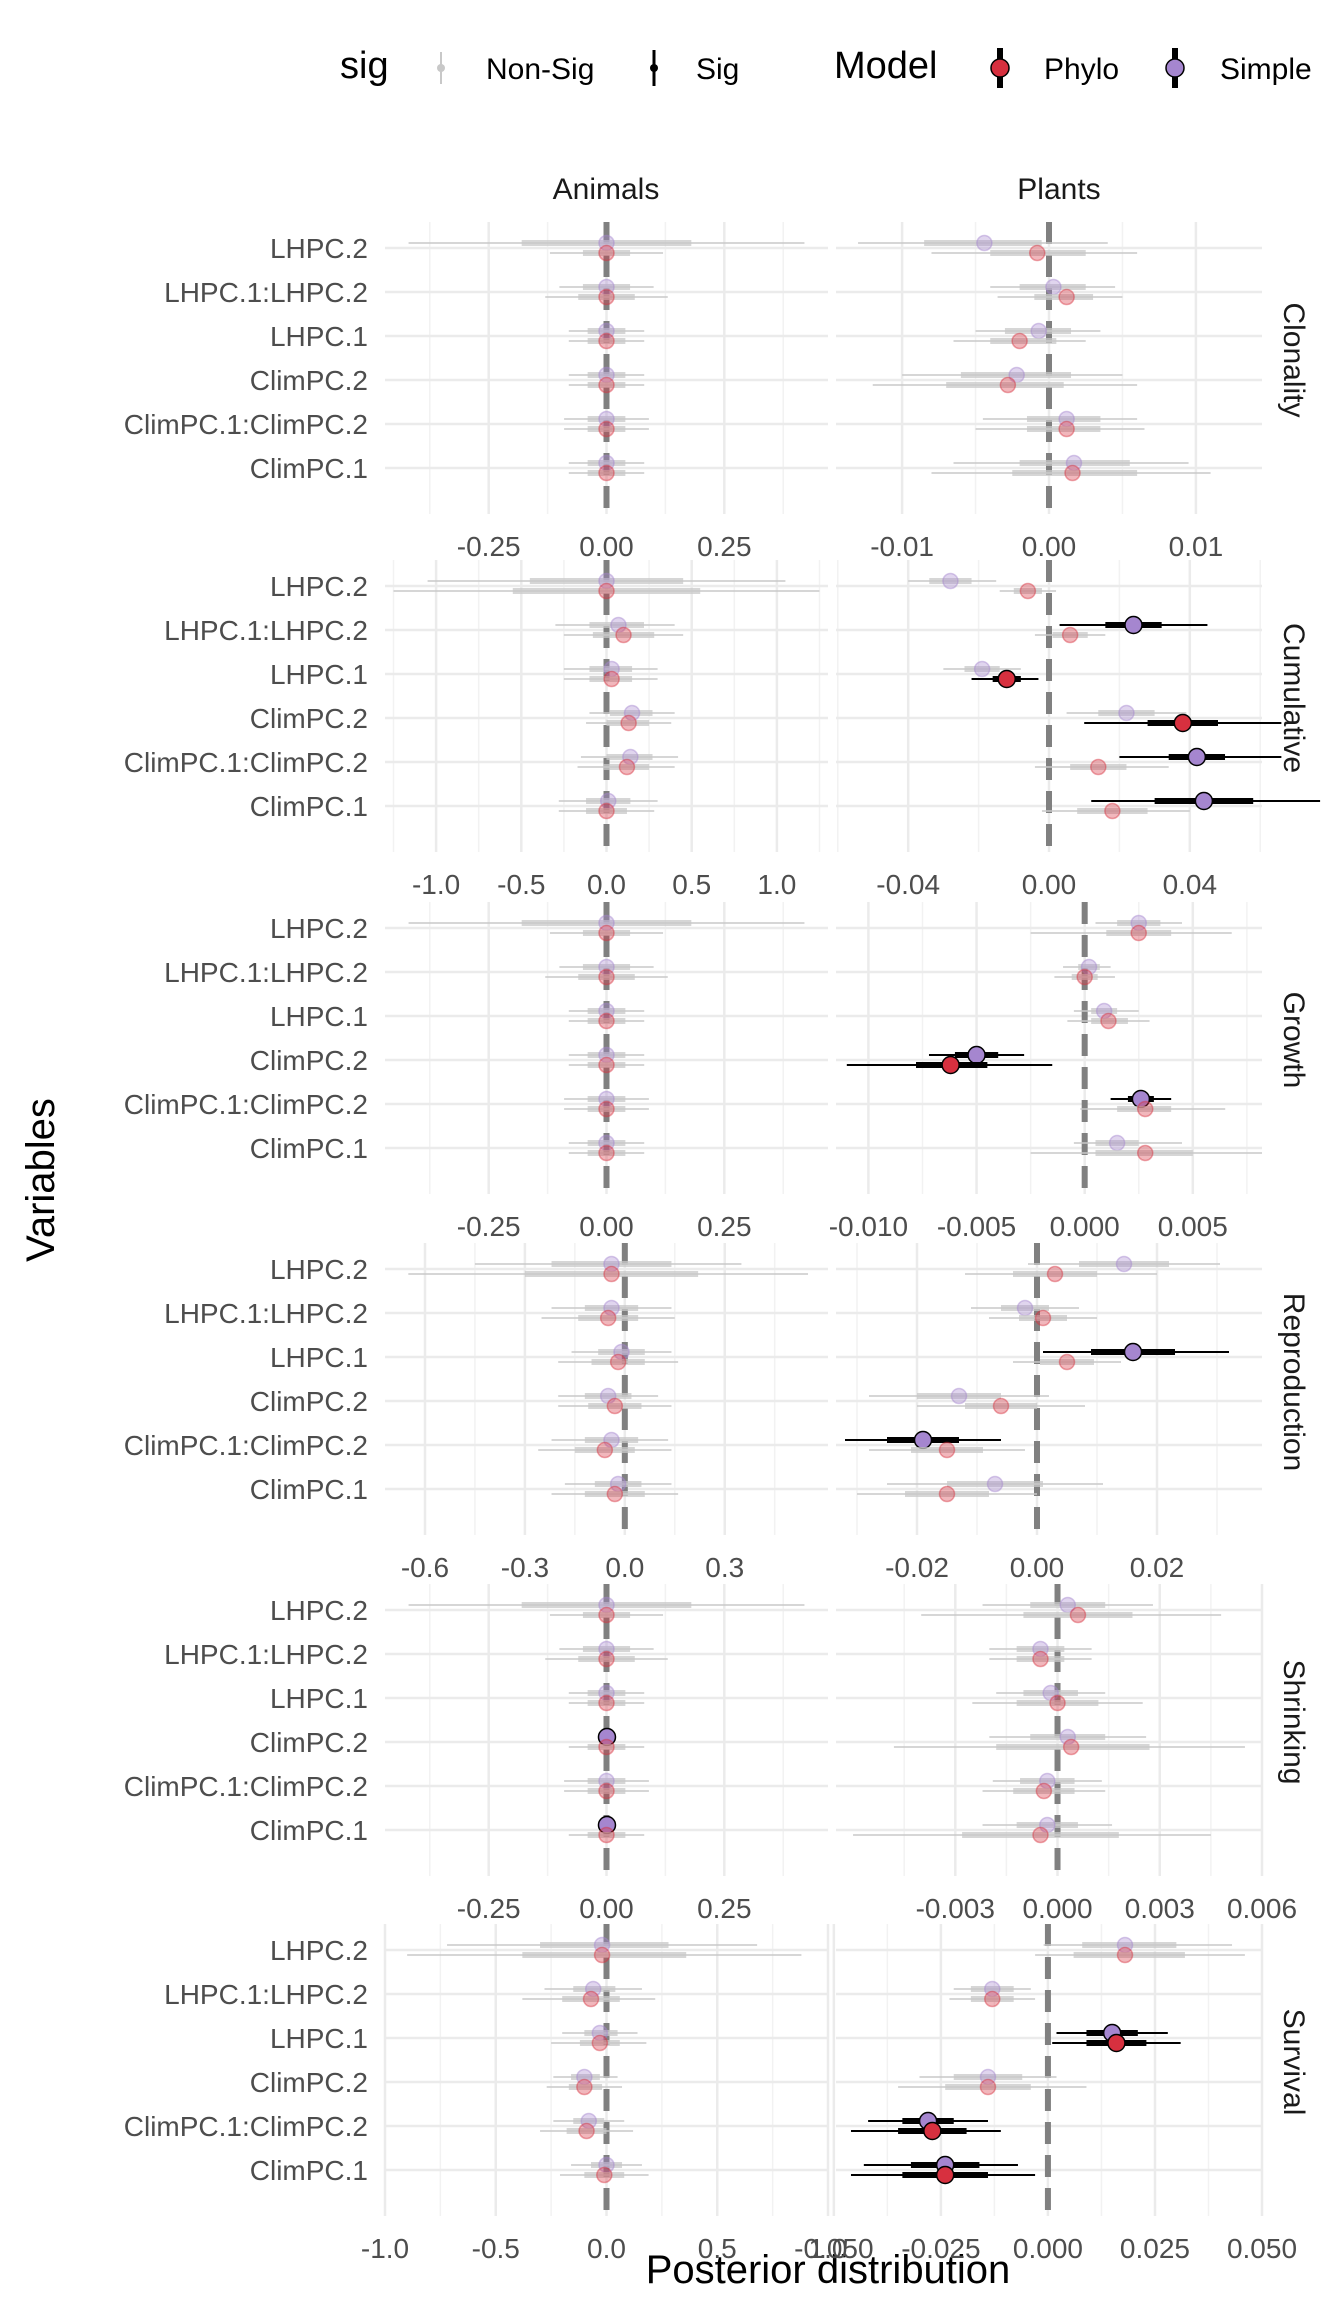 This screenshot has width=1344, height=2304. What do you see at coordinates (940, 2248) in the screenshot?
I see `x-tick-label: -0.025` at bounding box center [940, 2248].